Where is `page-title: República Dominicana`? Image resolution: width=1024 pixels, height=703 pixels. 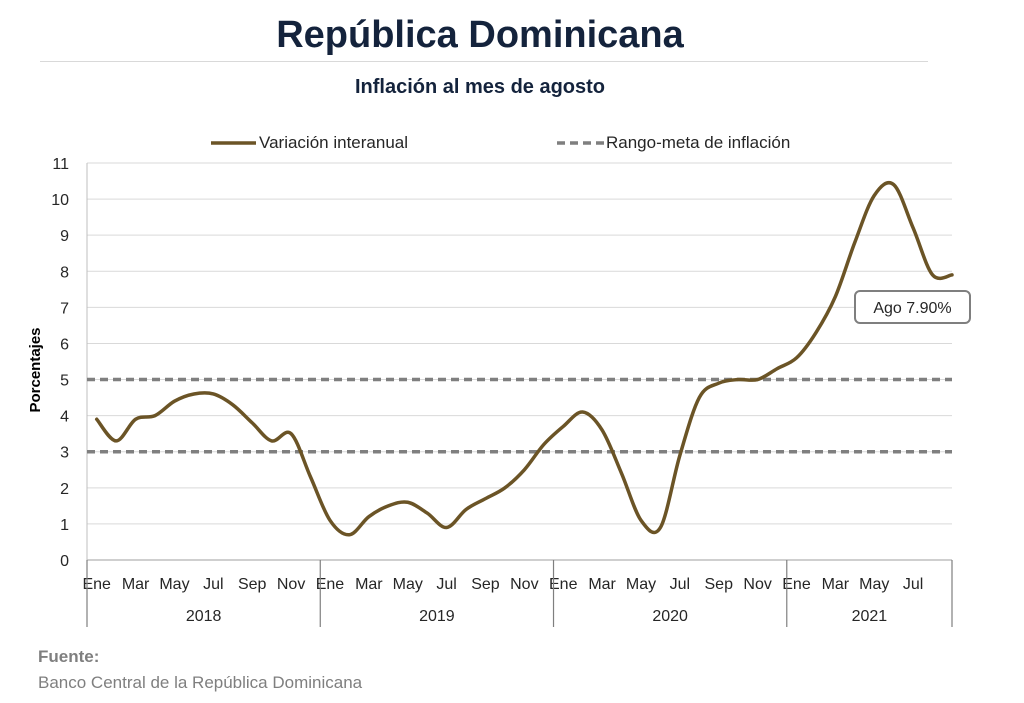 page-title: República Dominicana is located at coordinates (480, 35).